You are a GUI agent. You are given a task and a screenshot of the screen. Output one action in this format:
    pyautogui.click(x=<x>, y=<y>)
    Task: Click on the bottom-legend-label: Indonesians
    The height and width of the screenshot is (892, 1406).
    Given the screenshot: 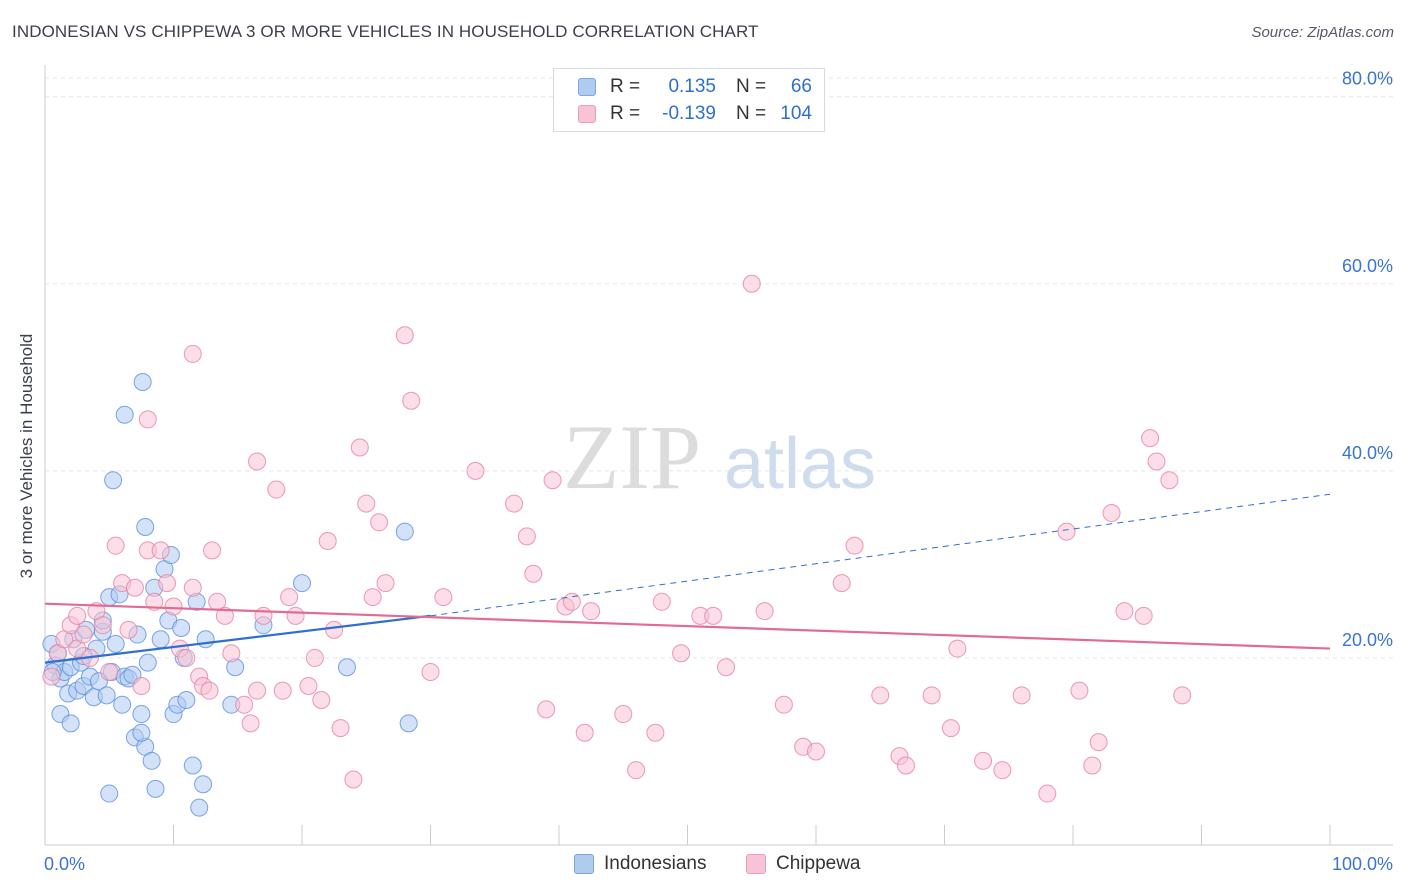 What is the action you would take?
    pyautogui.click(x=655, y=863)
    